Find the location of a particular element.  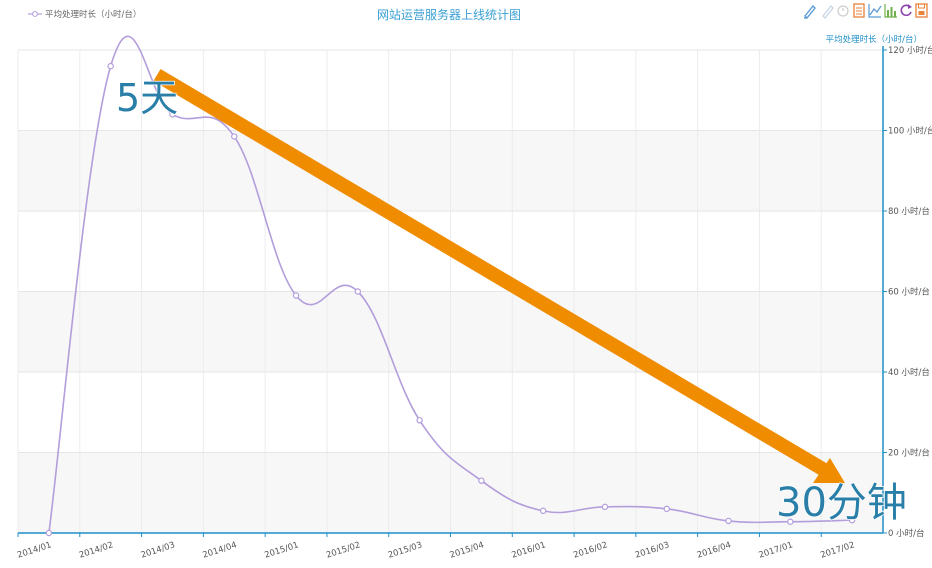

y-tick-label: 80 小时/台 is located at coordinates (909, 211).